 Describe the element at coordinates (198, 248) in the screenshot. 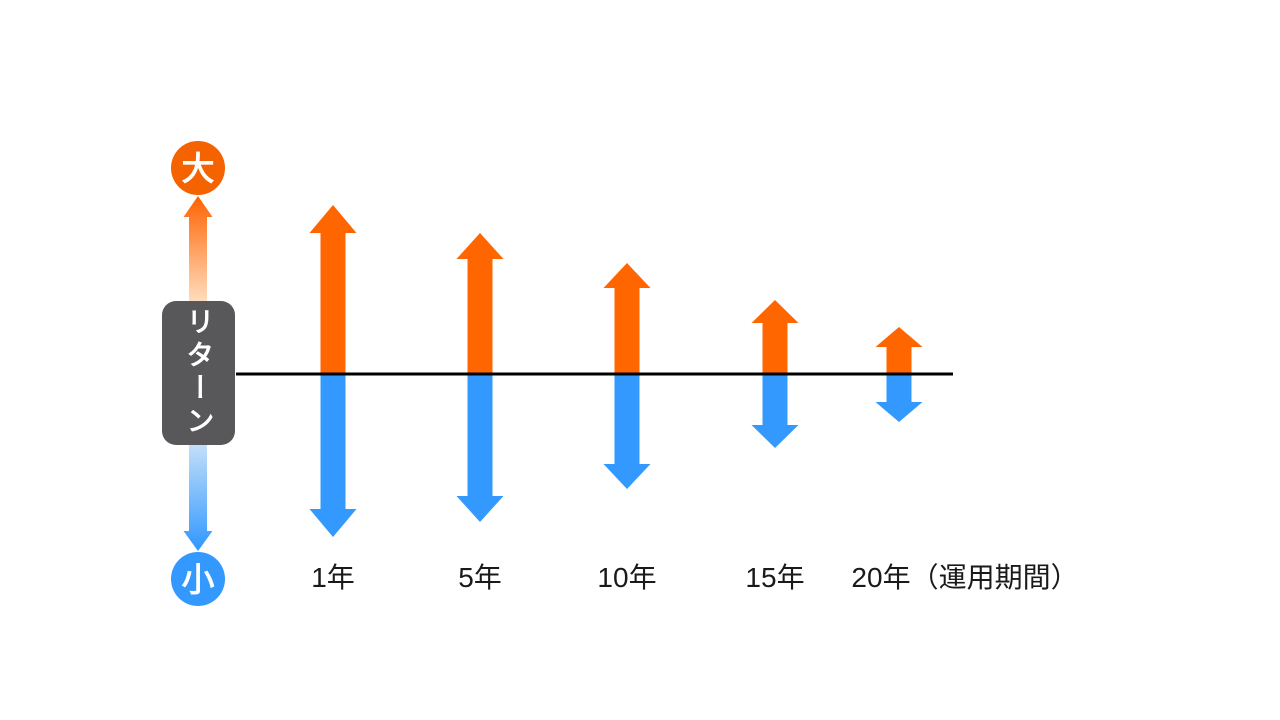

I see `y-axis-up-gradient-arrow-icon` at that location.